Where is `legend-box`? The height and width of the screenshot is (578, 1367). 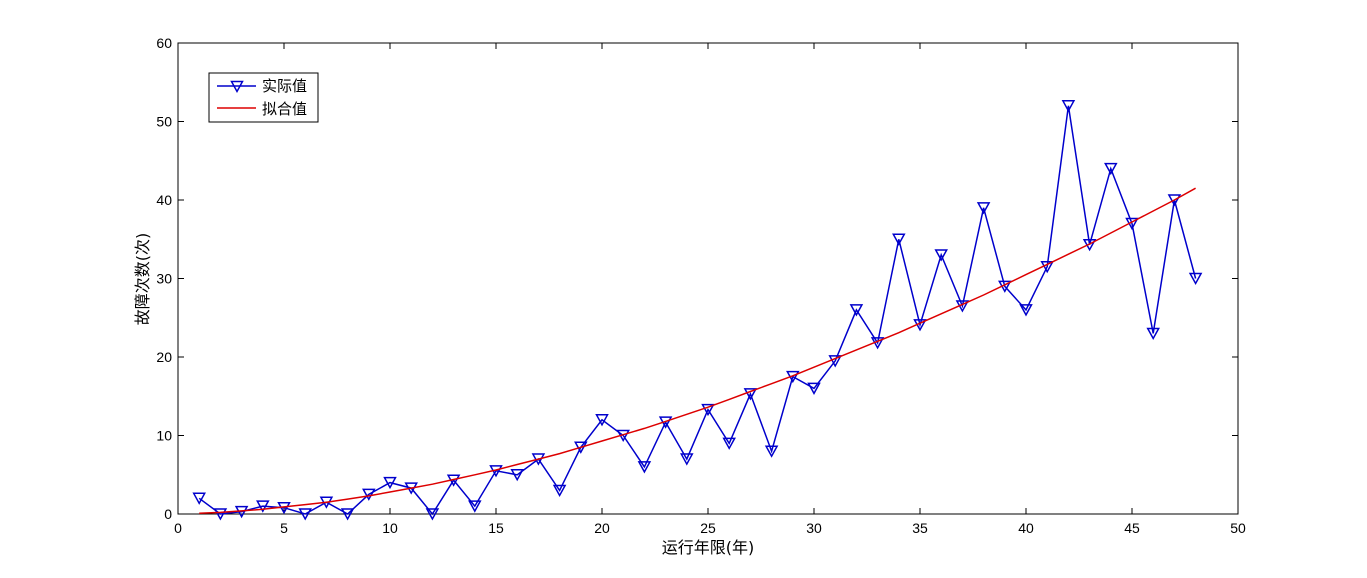
legend-box is located at coordinates (263, 97).